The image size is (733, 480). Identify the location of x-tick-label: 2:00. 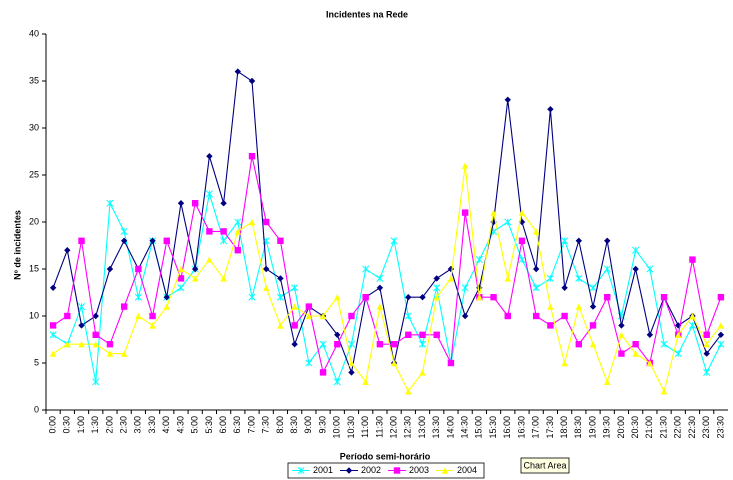
(109, 425).